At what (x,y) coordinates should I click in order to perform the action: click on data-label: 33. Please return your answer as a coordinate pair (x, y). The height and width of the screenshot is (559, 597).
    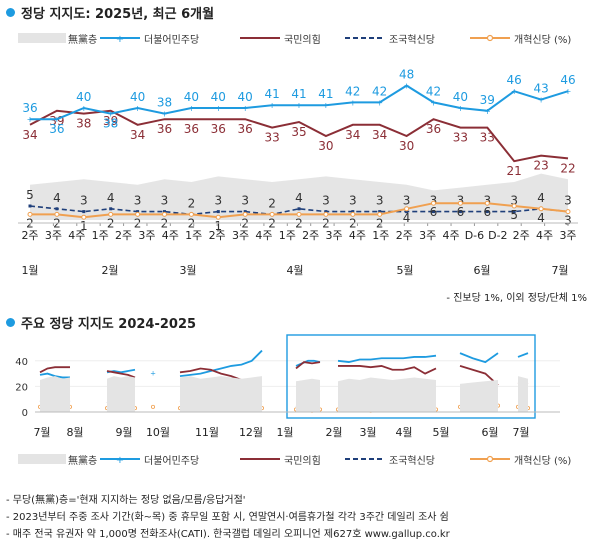
    Looking at the image, I should click on (460, 138).